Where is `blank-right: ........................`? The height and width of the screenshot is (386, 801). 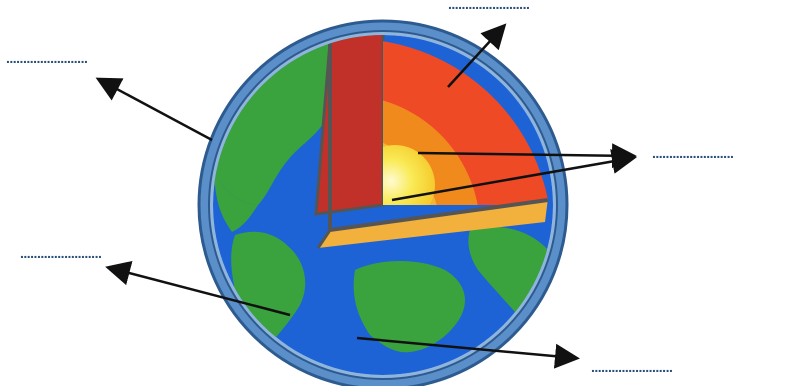
blank-right: ........................ is located at coordinates (693, 153).